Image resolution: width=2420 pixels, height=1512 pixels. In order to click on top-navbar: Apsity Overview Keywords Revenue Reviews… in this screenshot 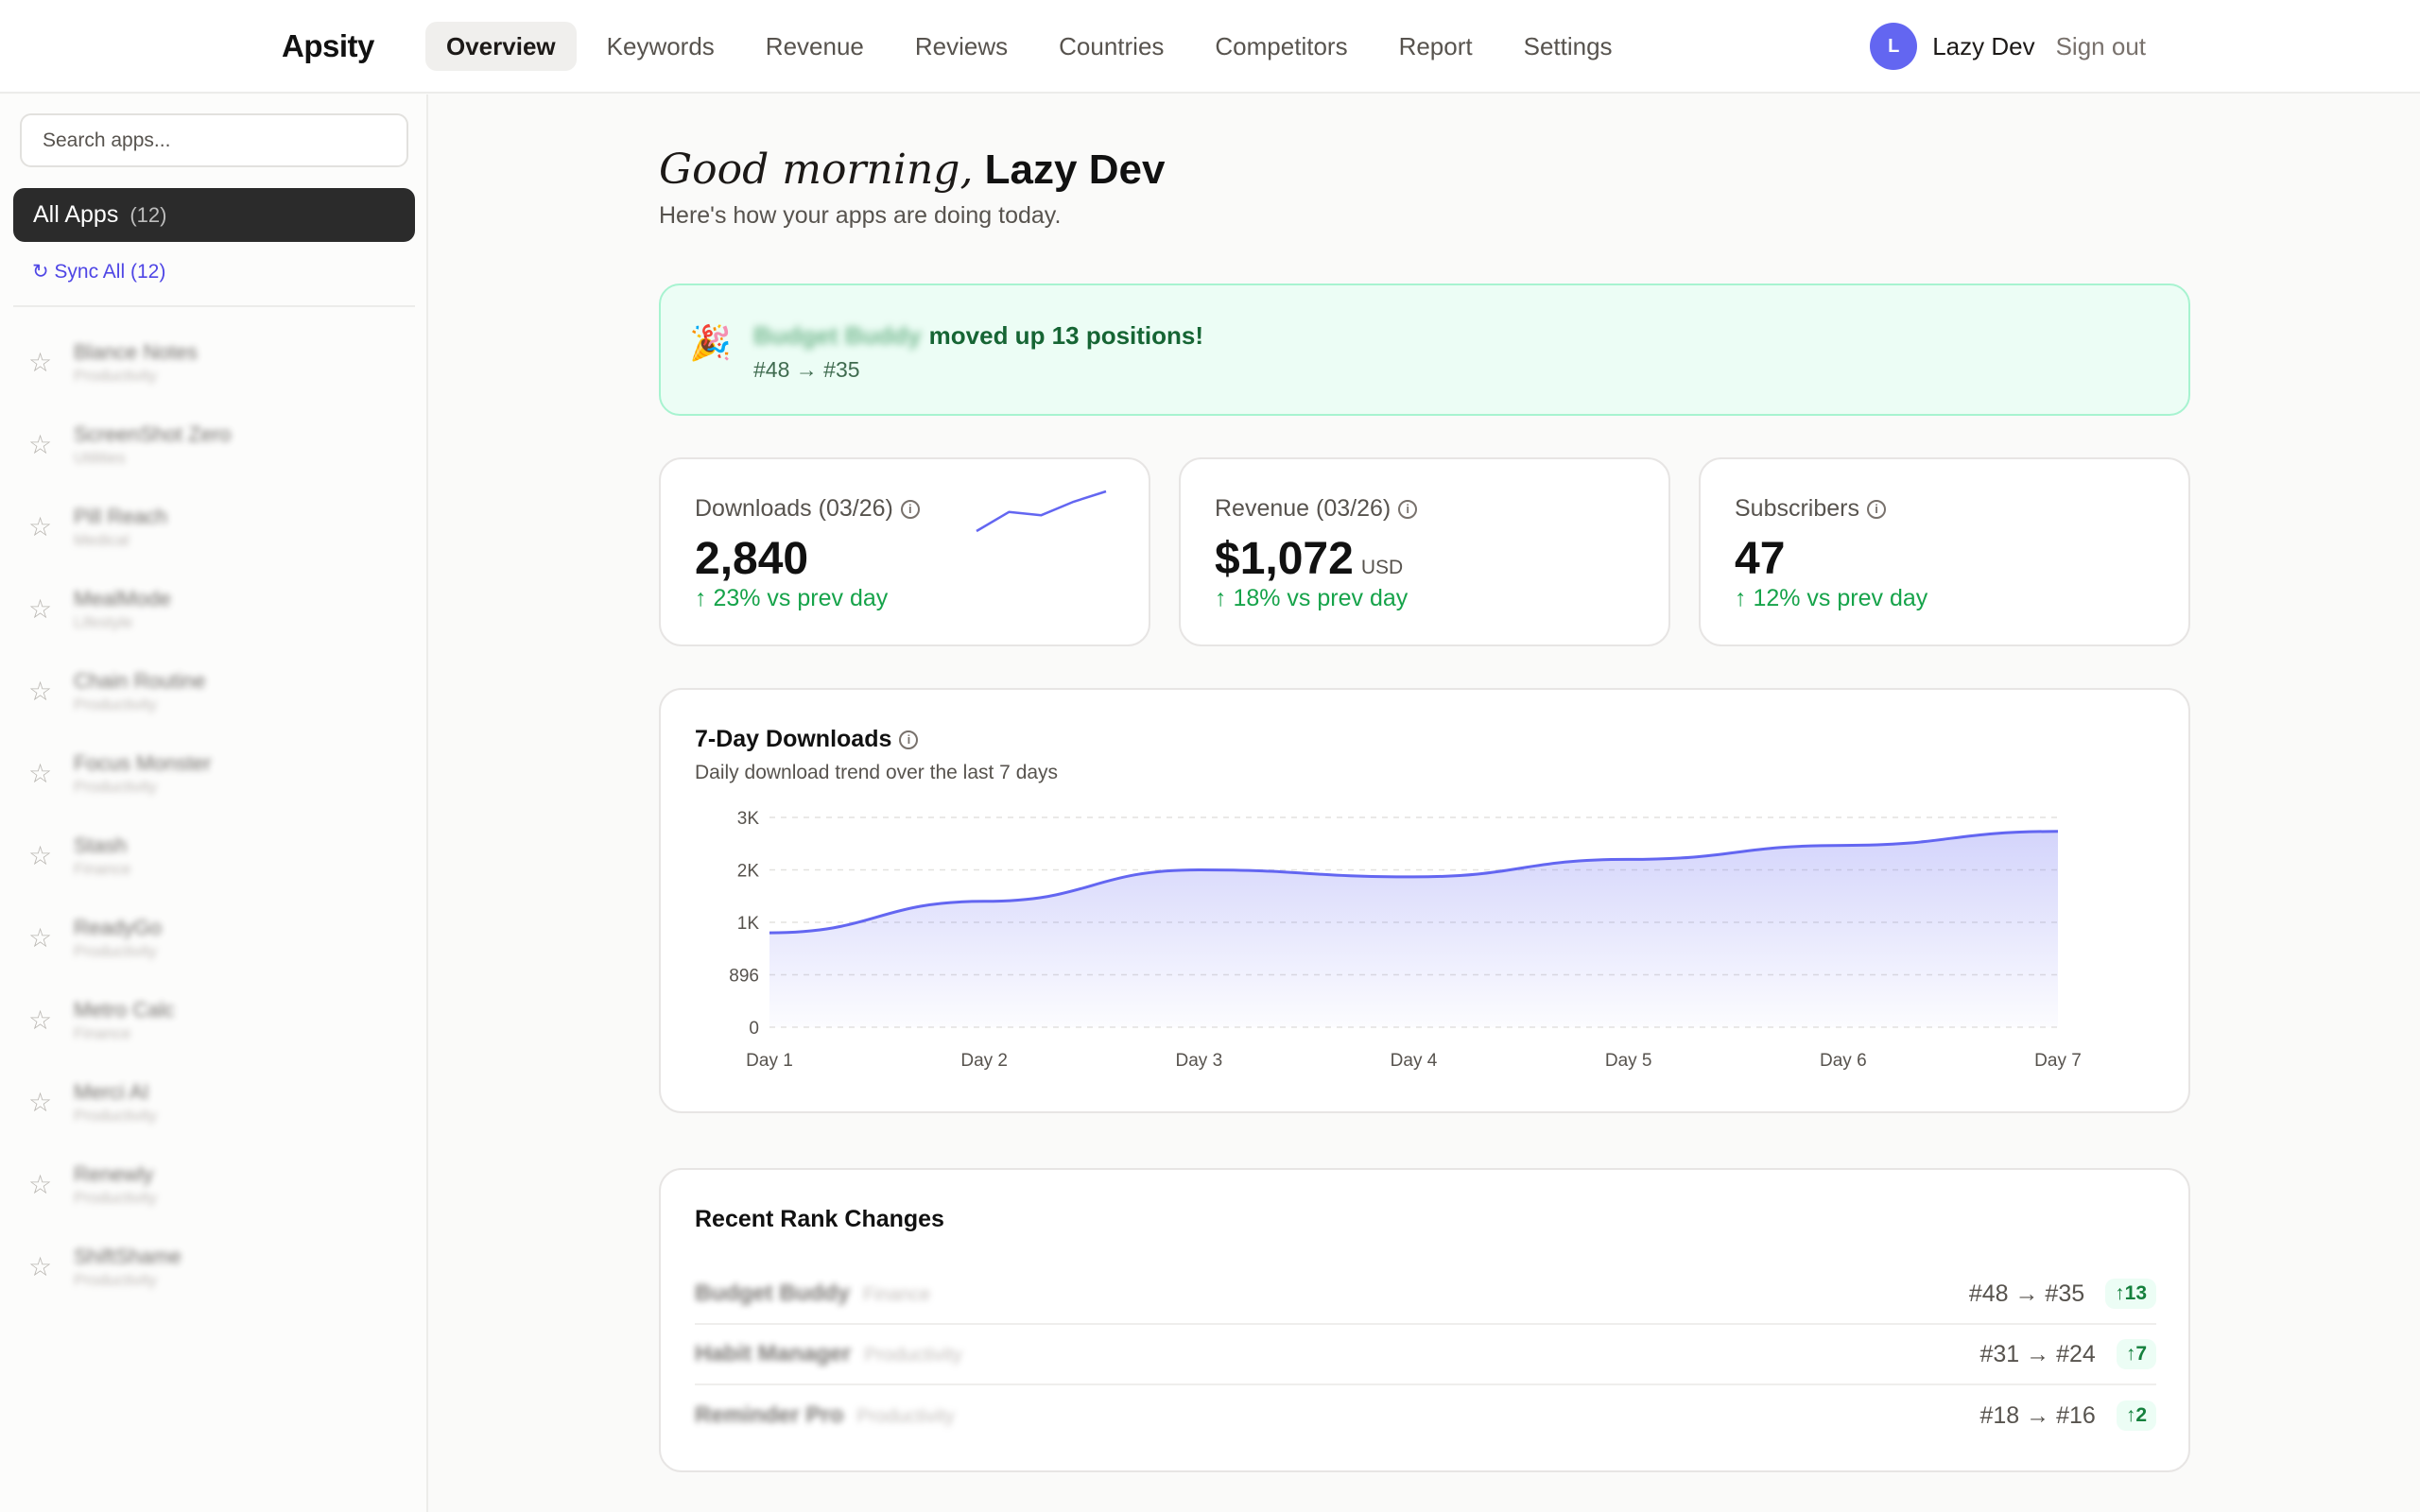, I will do `click(1210, 47)`.